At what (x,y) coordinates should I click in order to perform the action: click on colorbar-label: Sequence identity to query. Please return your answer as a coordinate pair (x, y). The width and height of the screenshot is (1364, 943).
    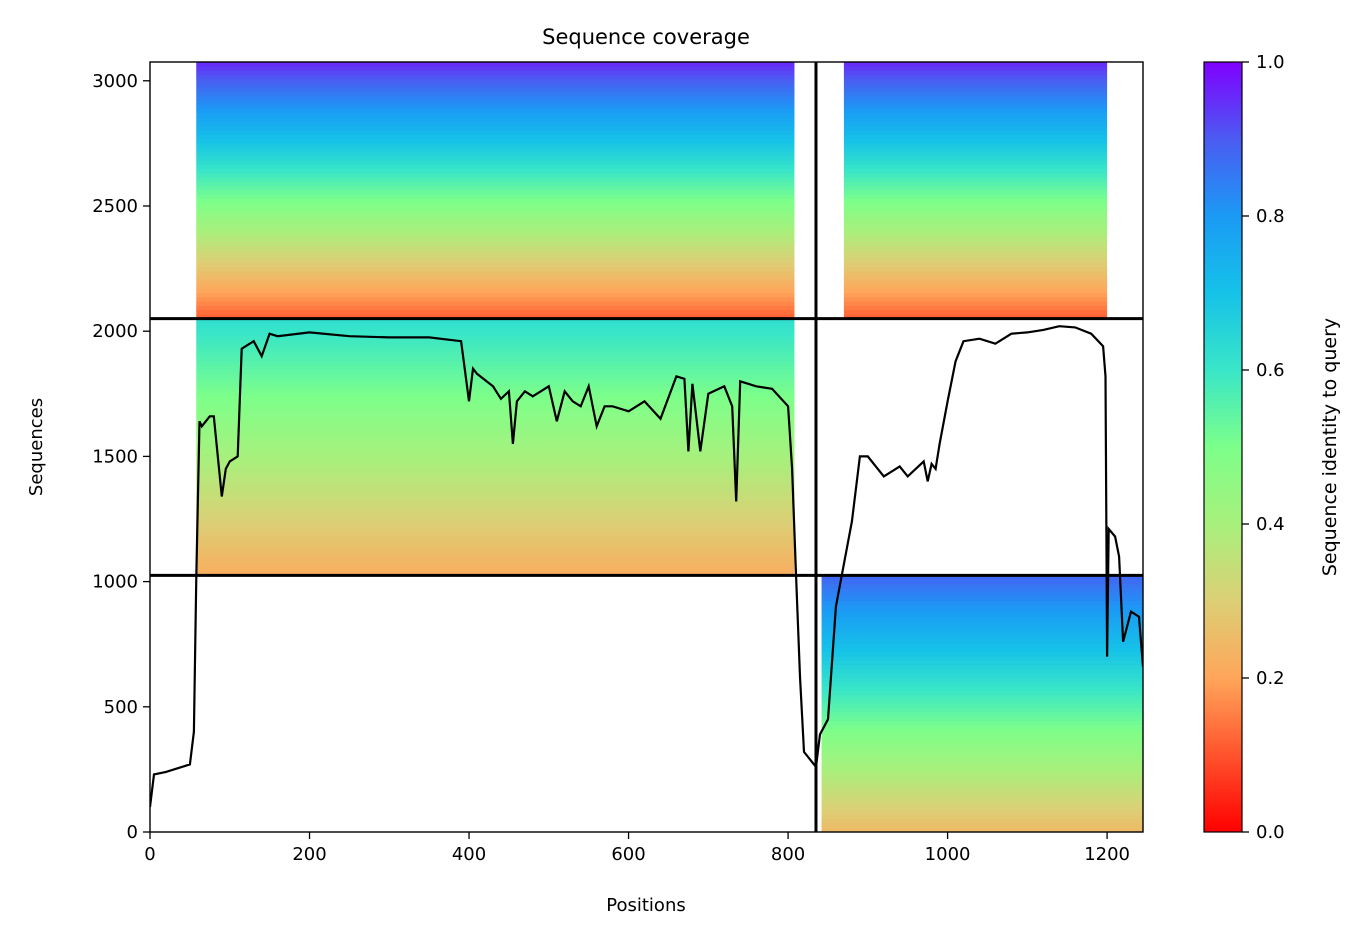
    Looking at the image, I should click on (1330, 447).